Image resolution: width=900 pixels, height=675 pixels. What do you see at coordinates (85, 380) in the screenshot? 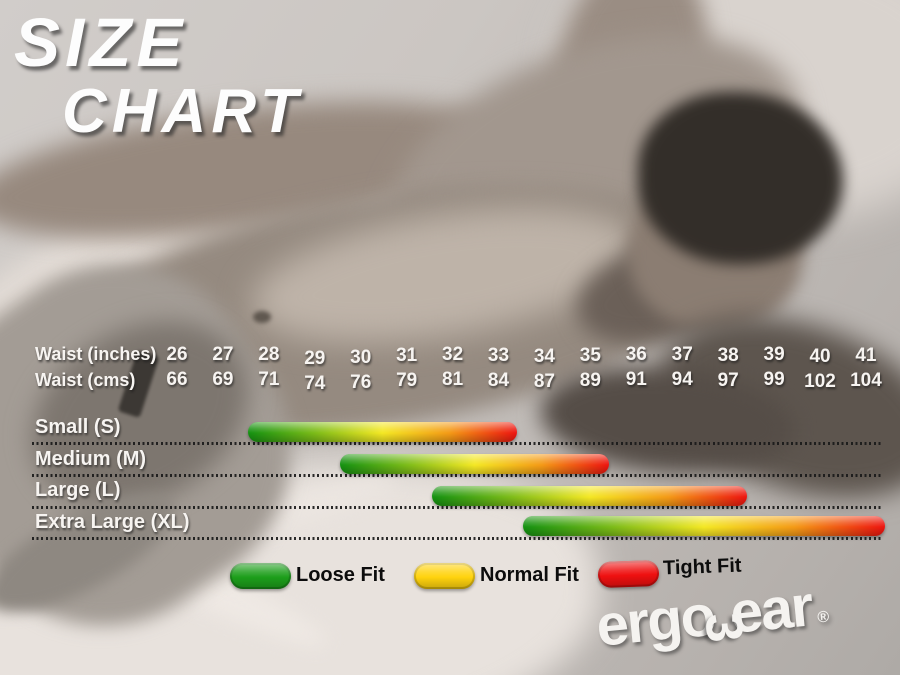
I see `waist-cms-label: Waist (cms)` at bounding box center [85, 380].